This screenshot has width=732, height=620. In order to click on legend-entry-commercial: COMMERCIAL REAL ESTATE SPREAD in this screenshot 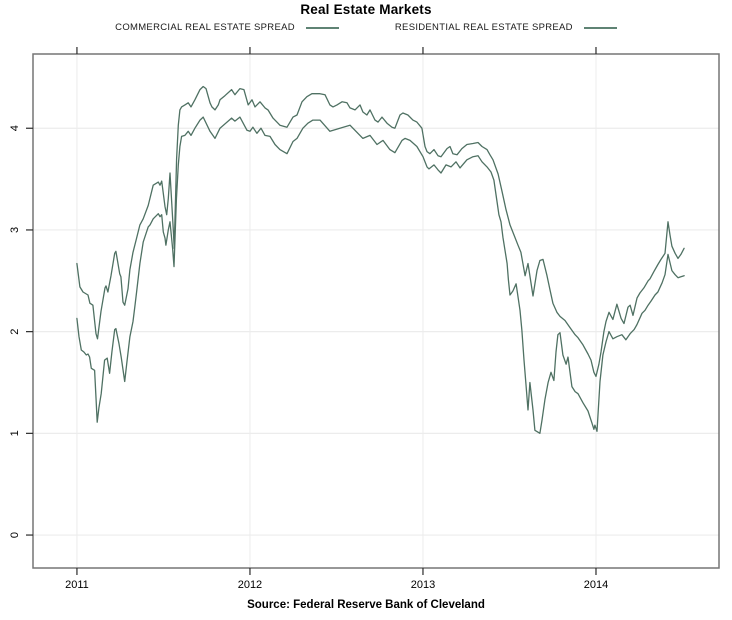, I will do `click(227, 27)`.